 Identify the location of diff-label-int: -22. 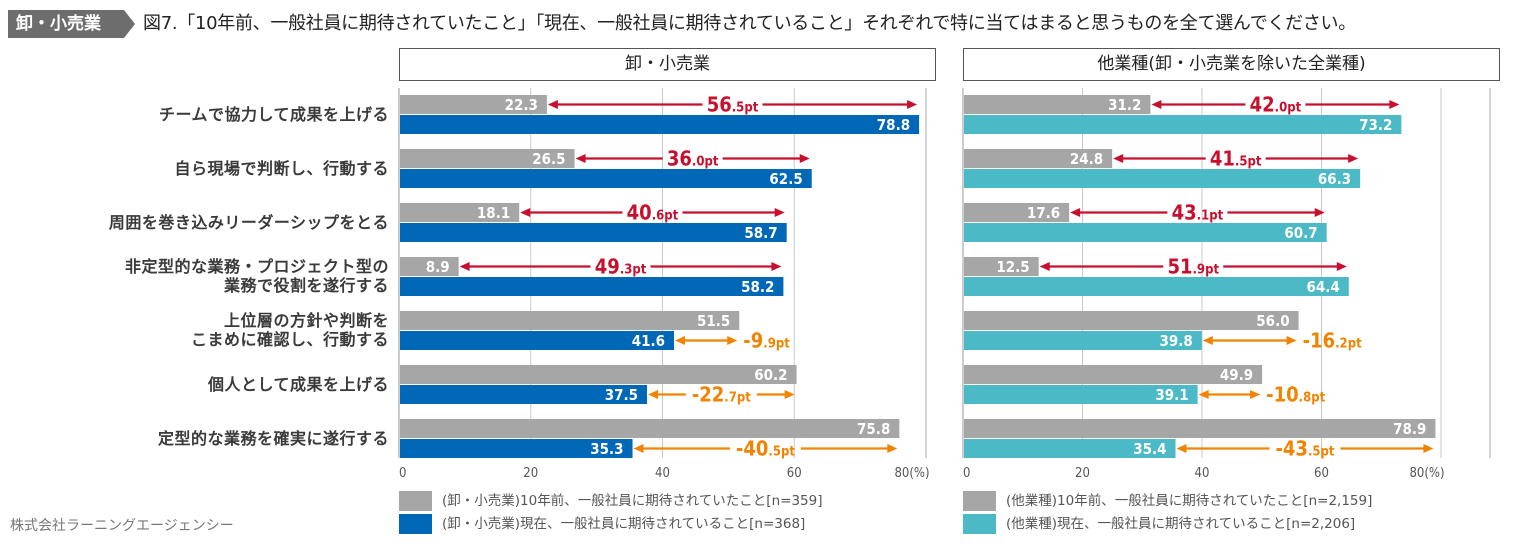
(708, 395).